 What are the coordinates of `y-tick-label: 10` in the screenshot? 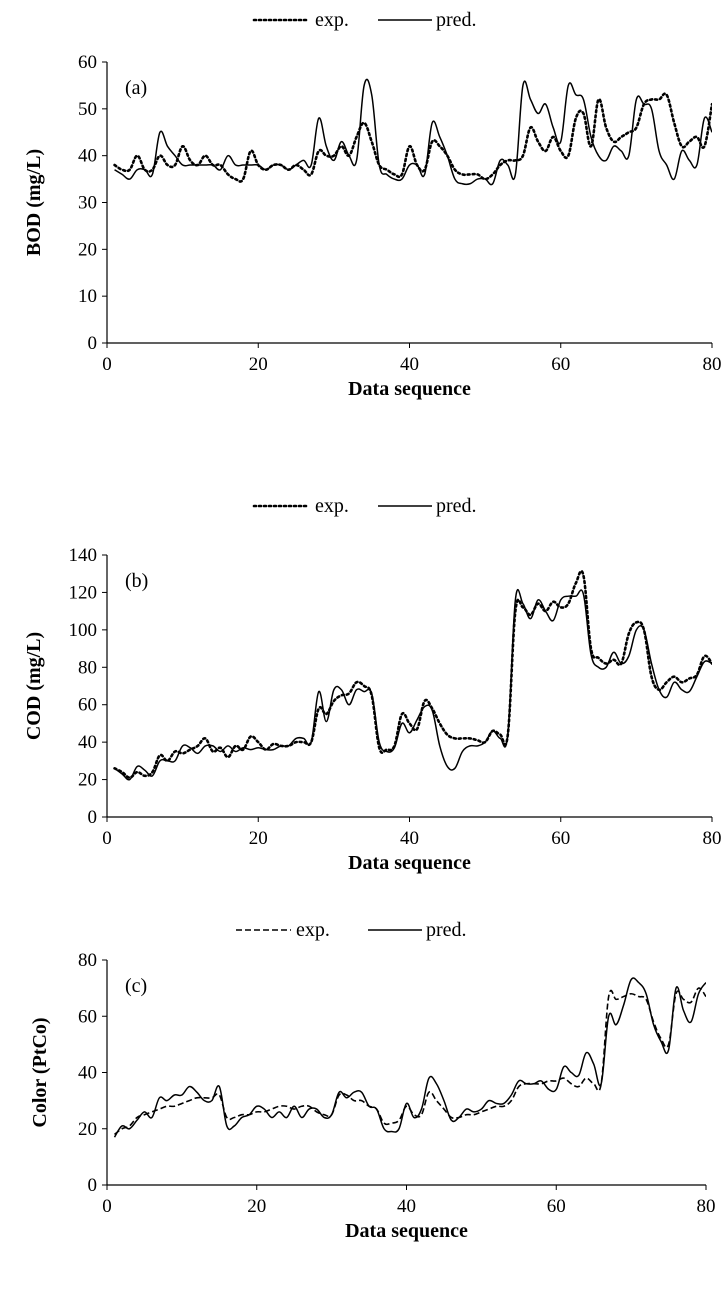 It's located at (87, 296).